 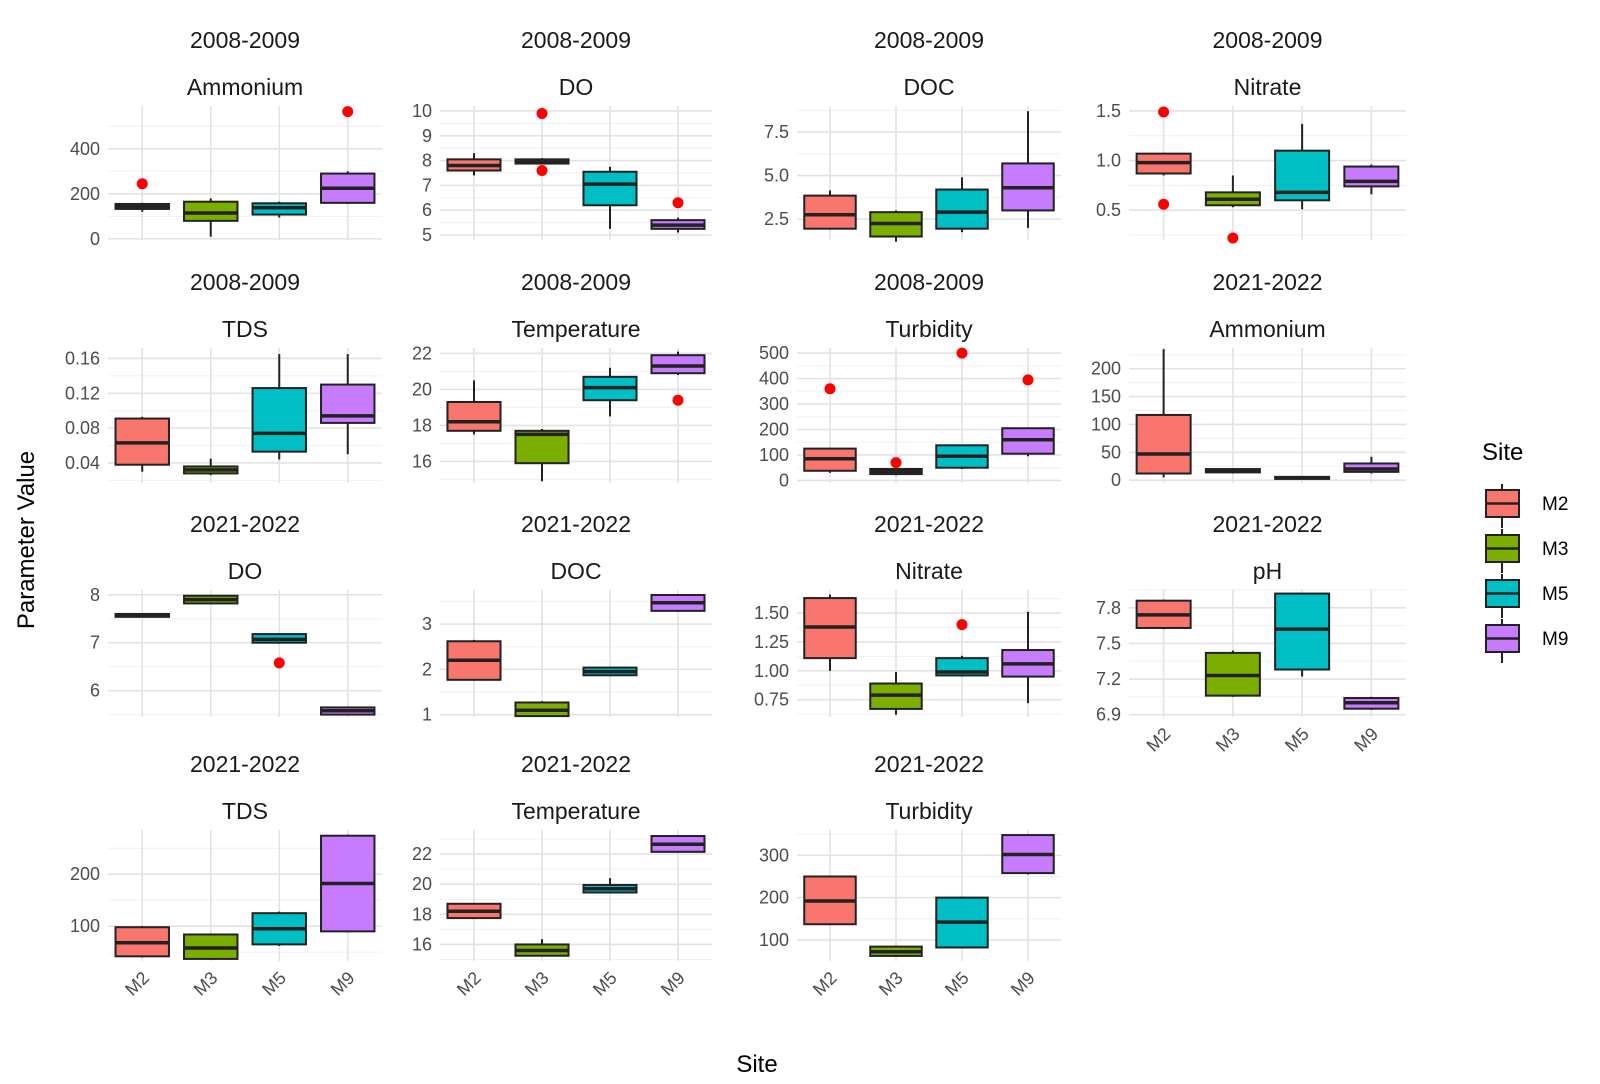 I want to click on y-tick-label: 16, so click(x=422, y=461).